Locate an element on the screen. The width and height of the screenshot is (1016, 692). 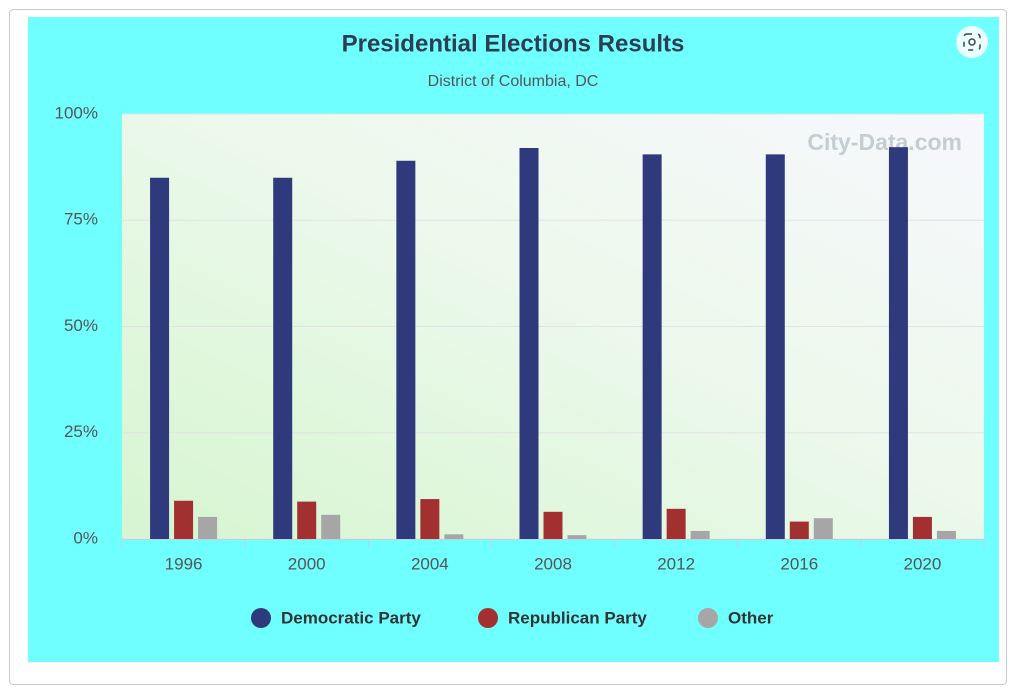
legend-label: Republican Party is located at coordinates (577, 617).